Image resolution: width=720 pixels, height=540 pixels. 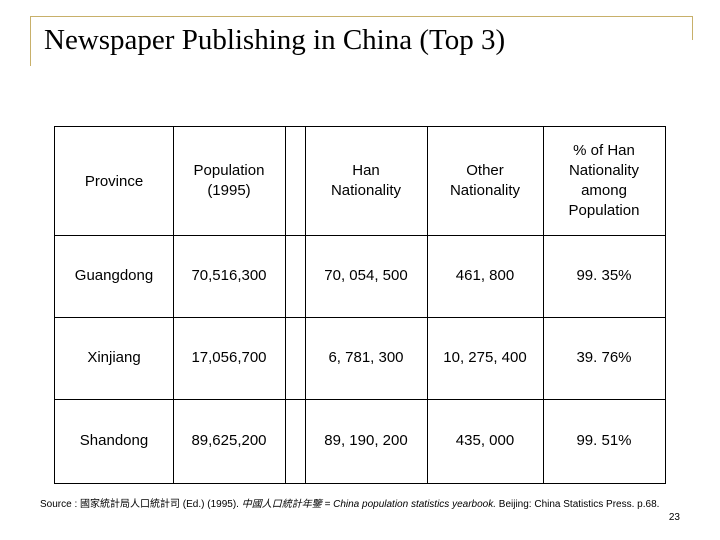 I want to click on page-number: 23, so click(x=674, y=517).